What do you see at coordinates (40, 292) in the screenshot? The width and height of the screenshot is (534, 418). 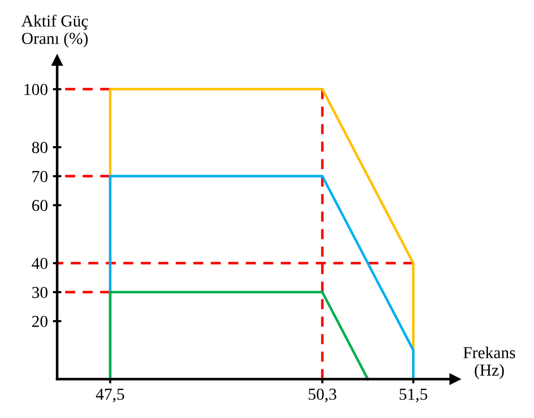 I see `y-tick-label: 30` at bounding box center [40, 292].